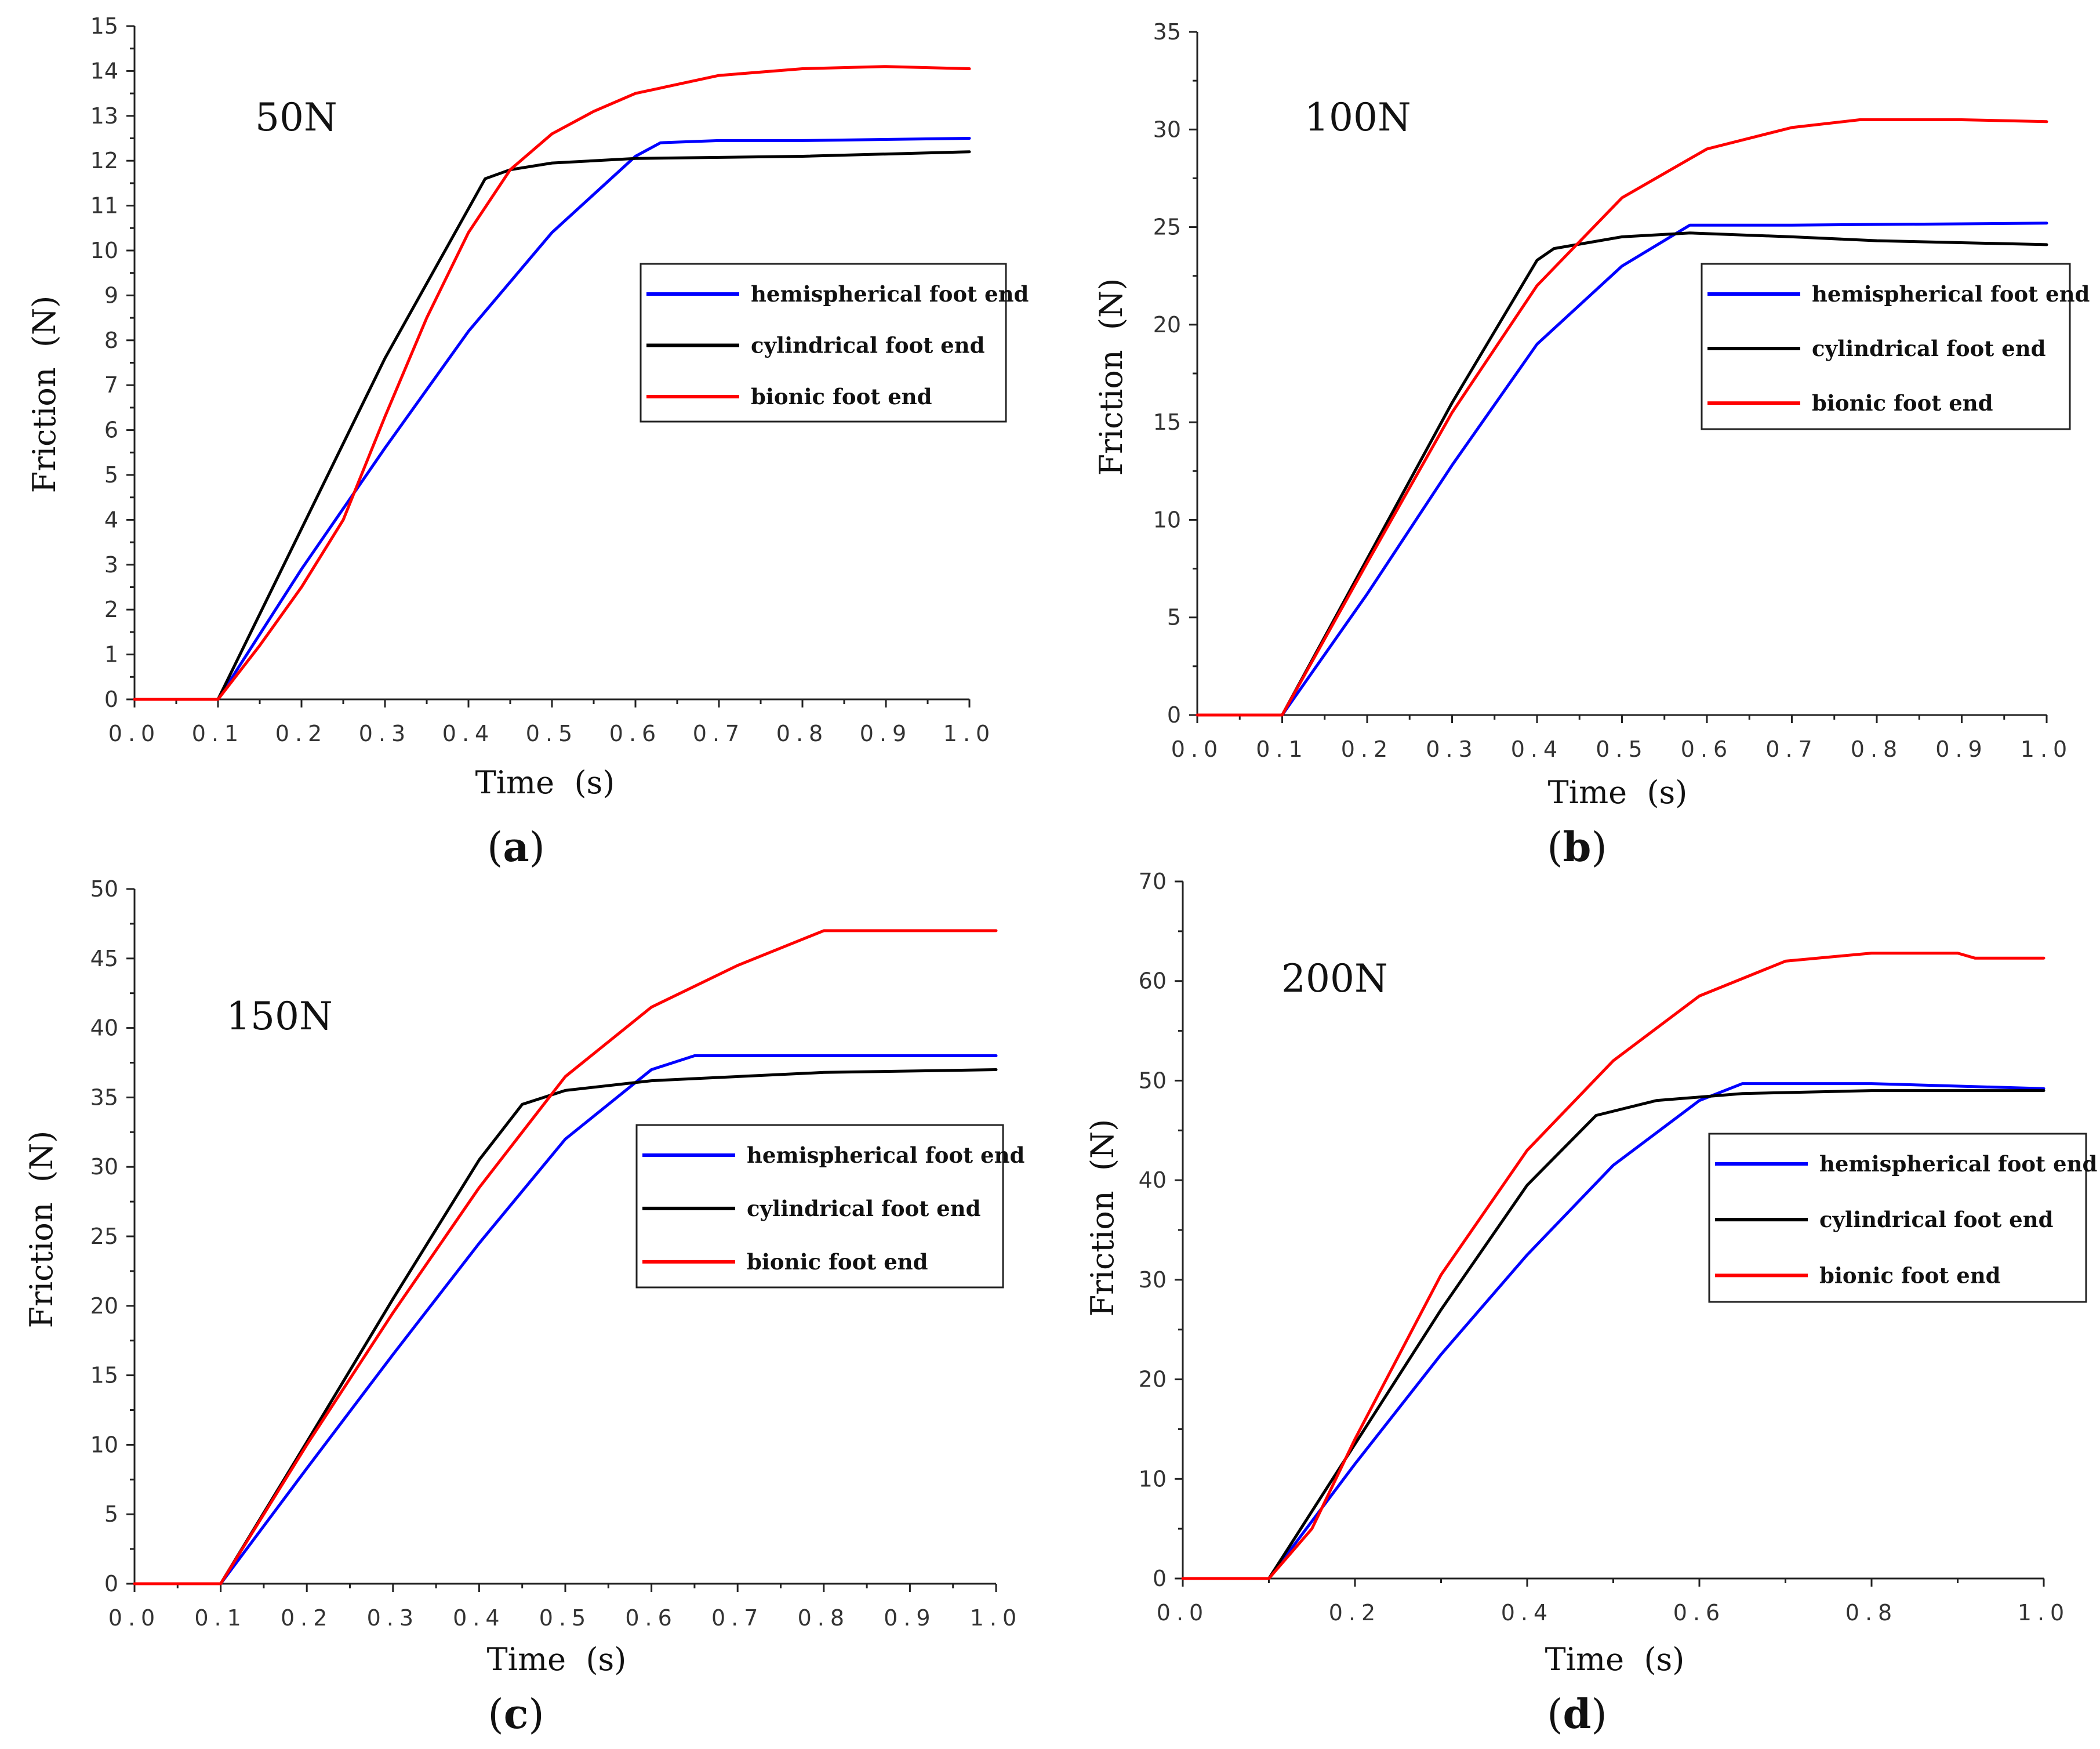 The width and height of the screenshot is (2100, 1749). Describe the element at coordinates (479, 1618) in the screenshot. I see `x-tick-label: 0.4` at that location.